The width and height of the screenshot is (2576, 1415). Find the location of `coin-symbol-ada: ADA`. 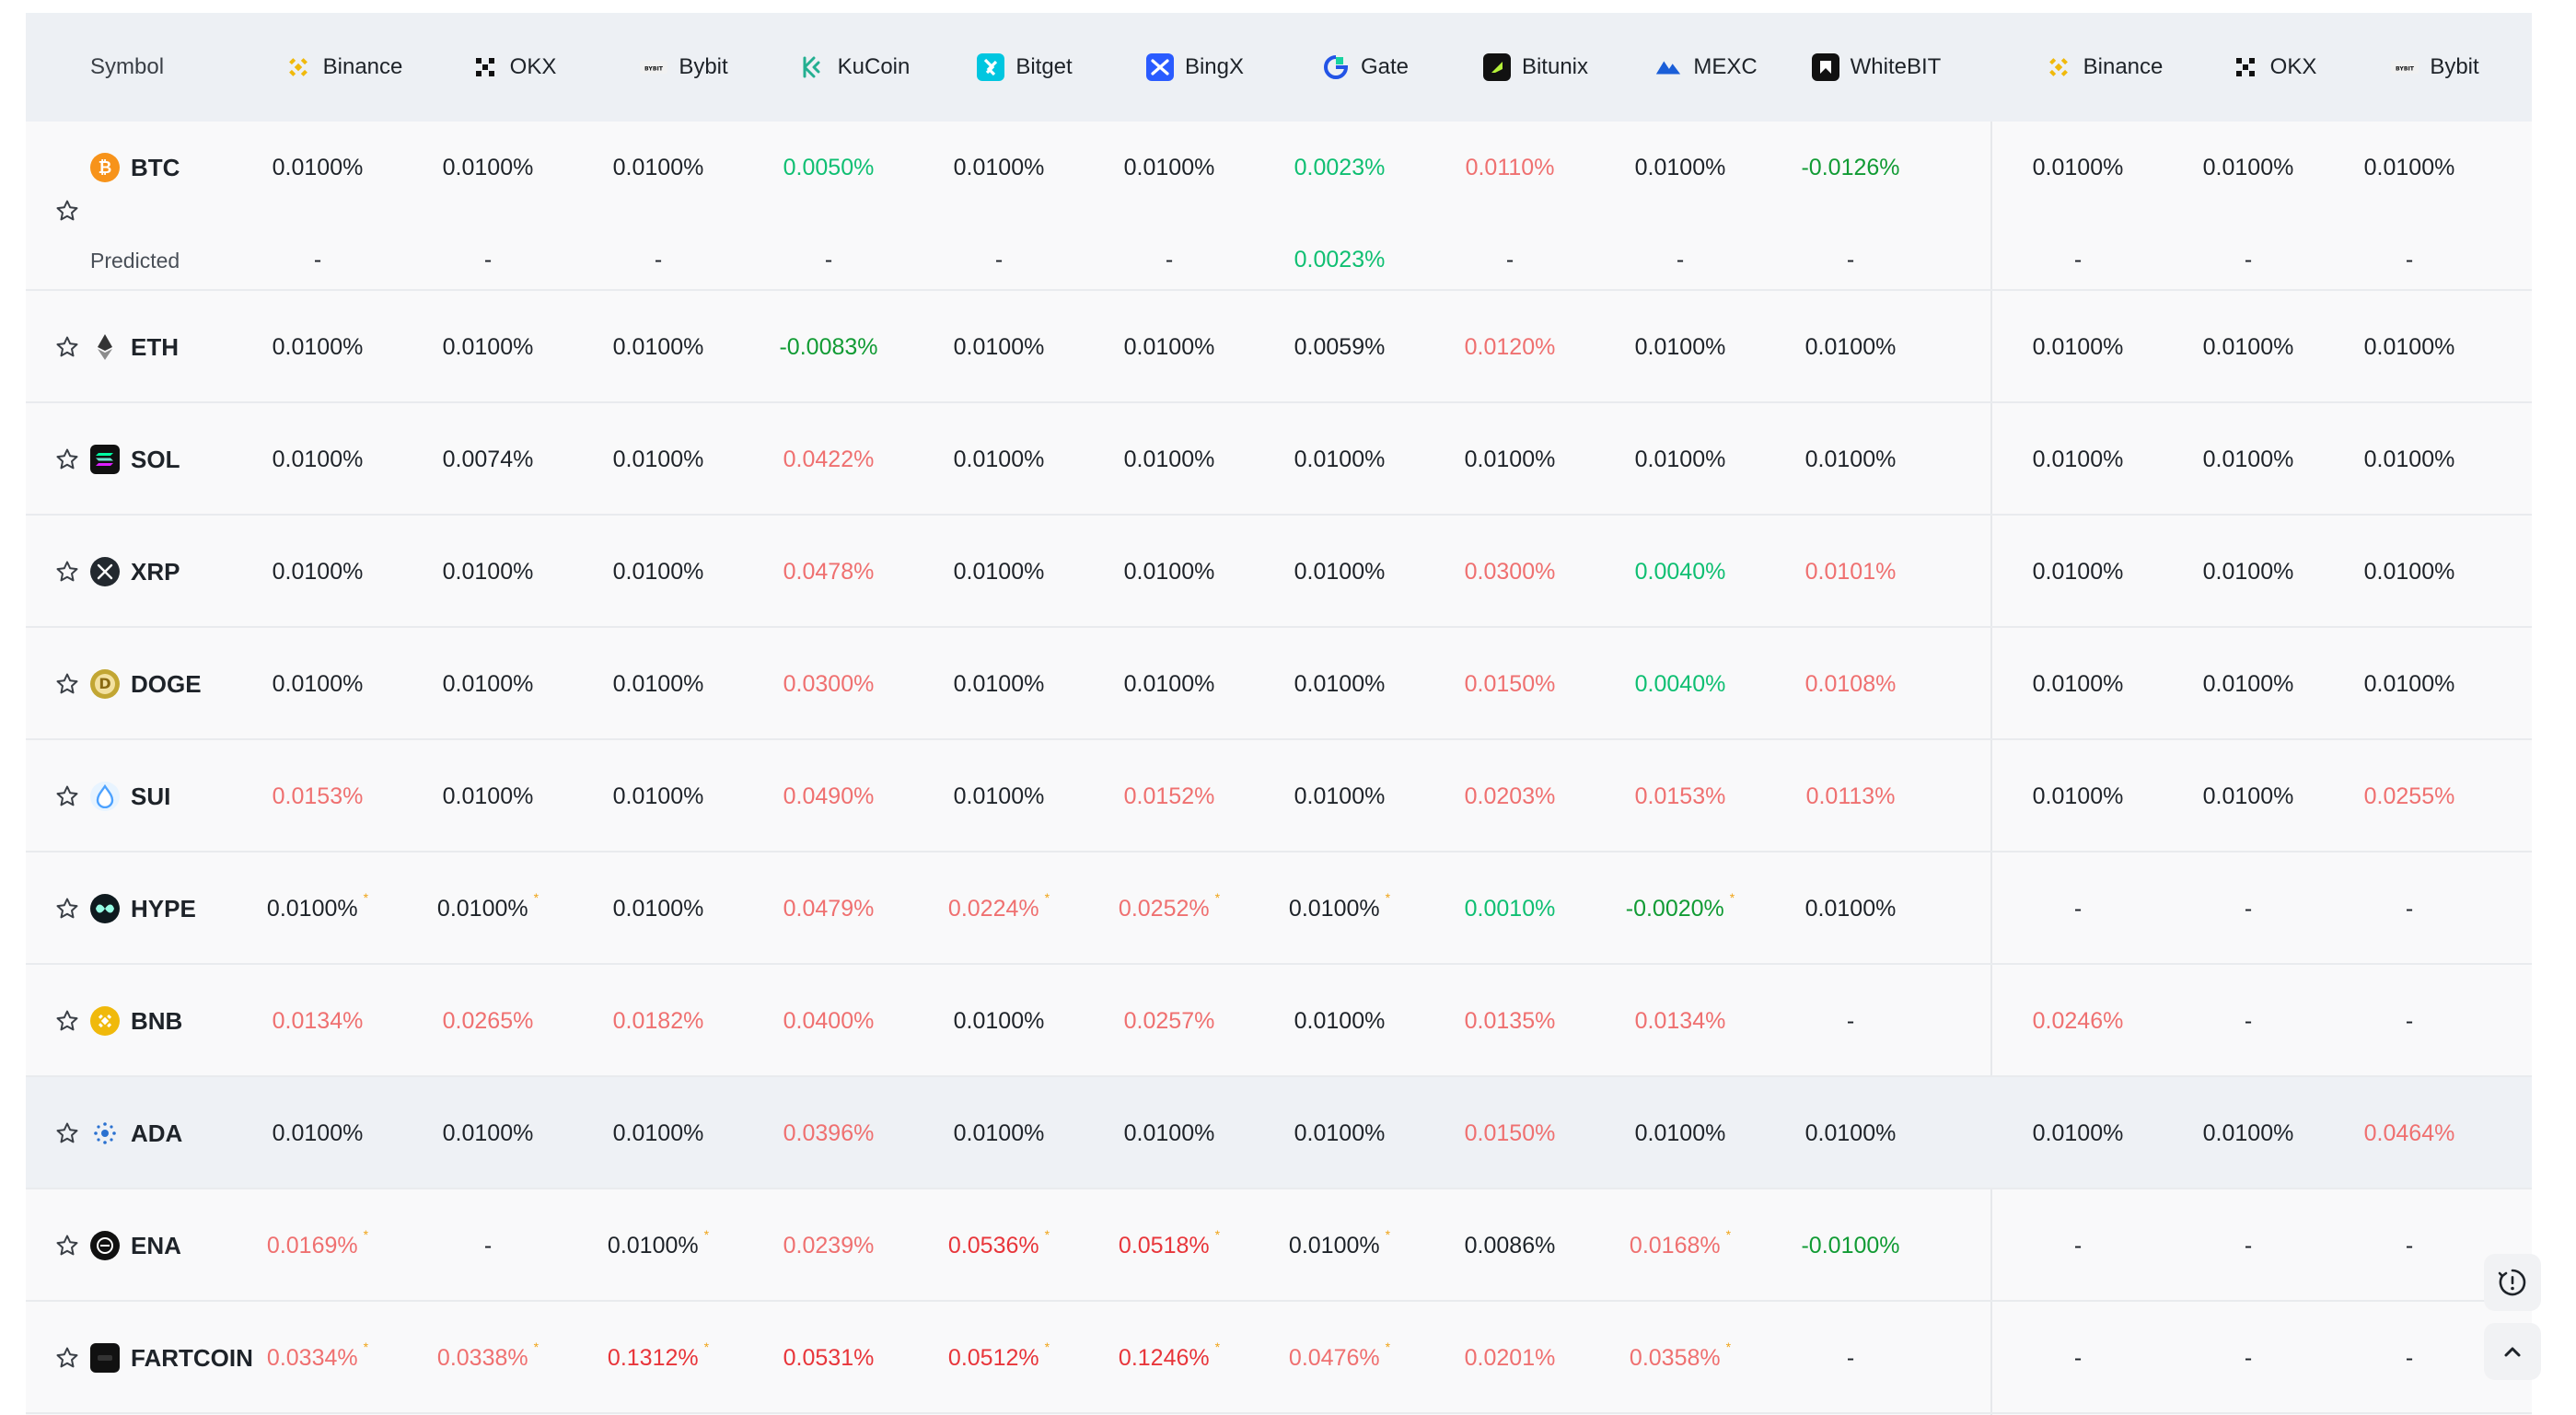

coin-symbol-ada: ADA is located at coordinates (136, 1133).